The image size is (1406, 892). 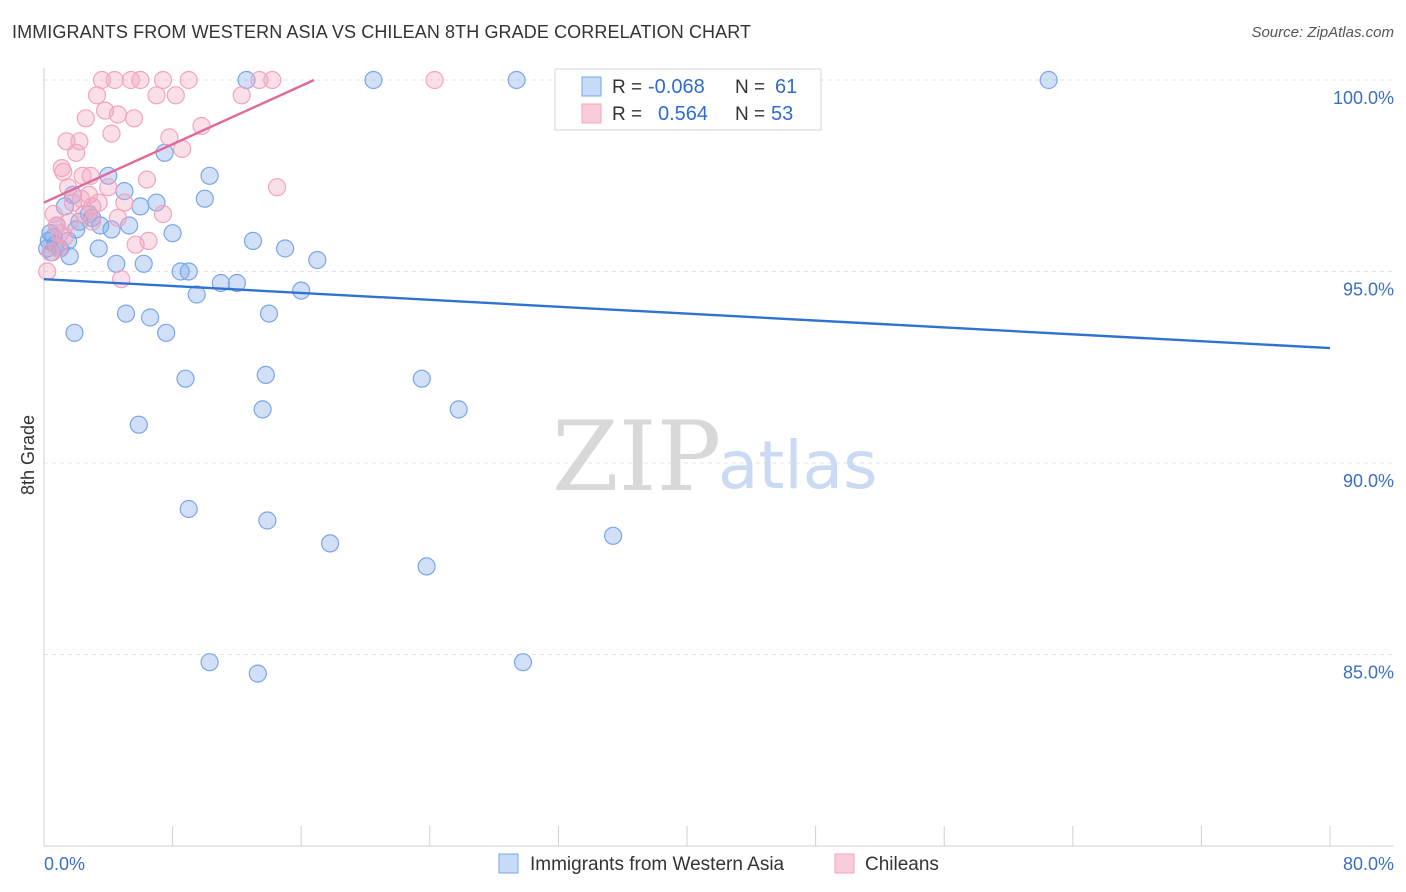 What do you see at coordinates (798, 465) in the screenshot?
I see `watermark-atlas: atlas` at bounding box center [798, 465].